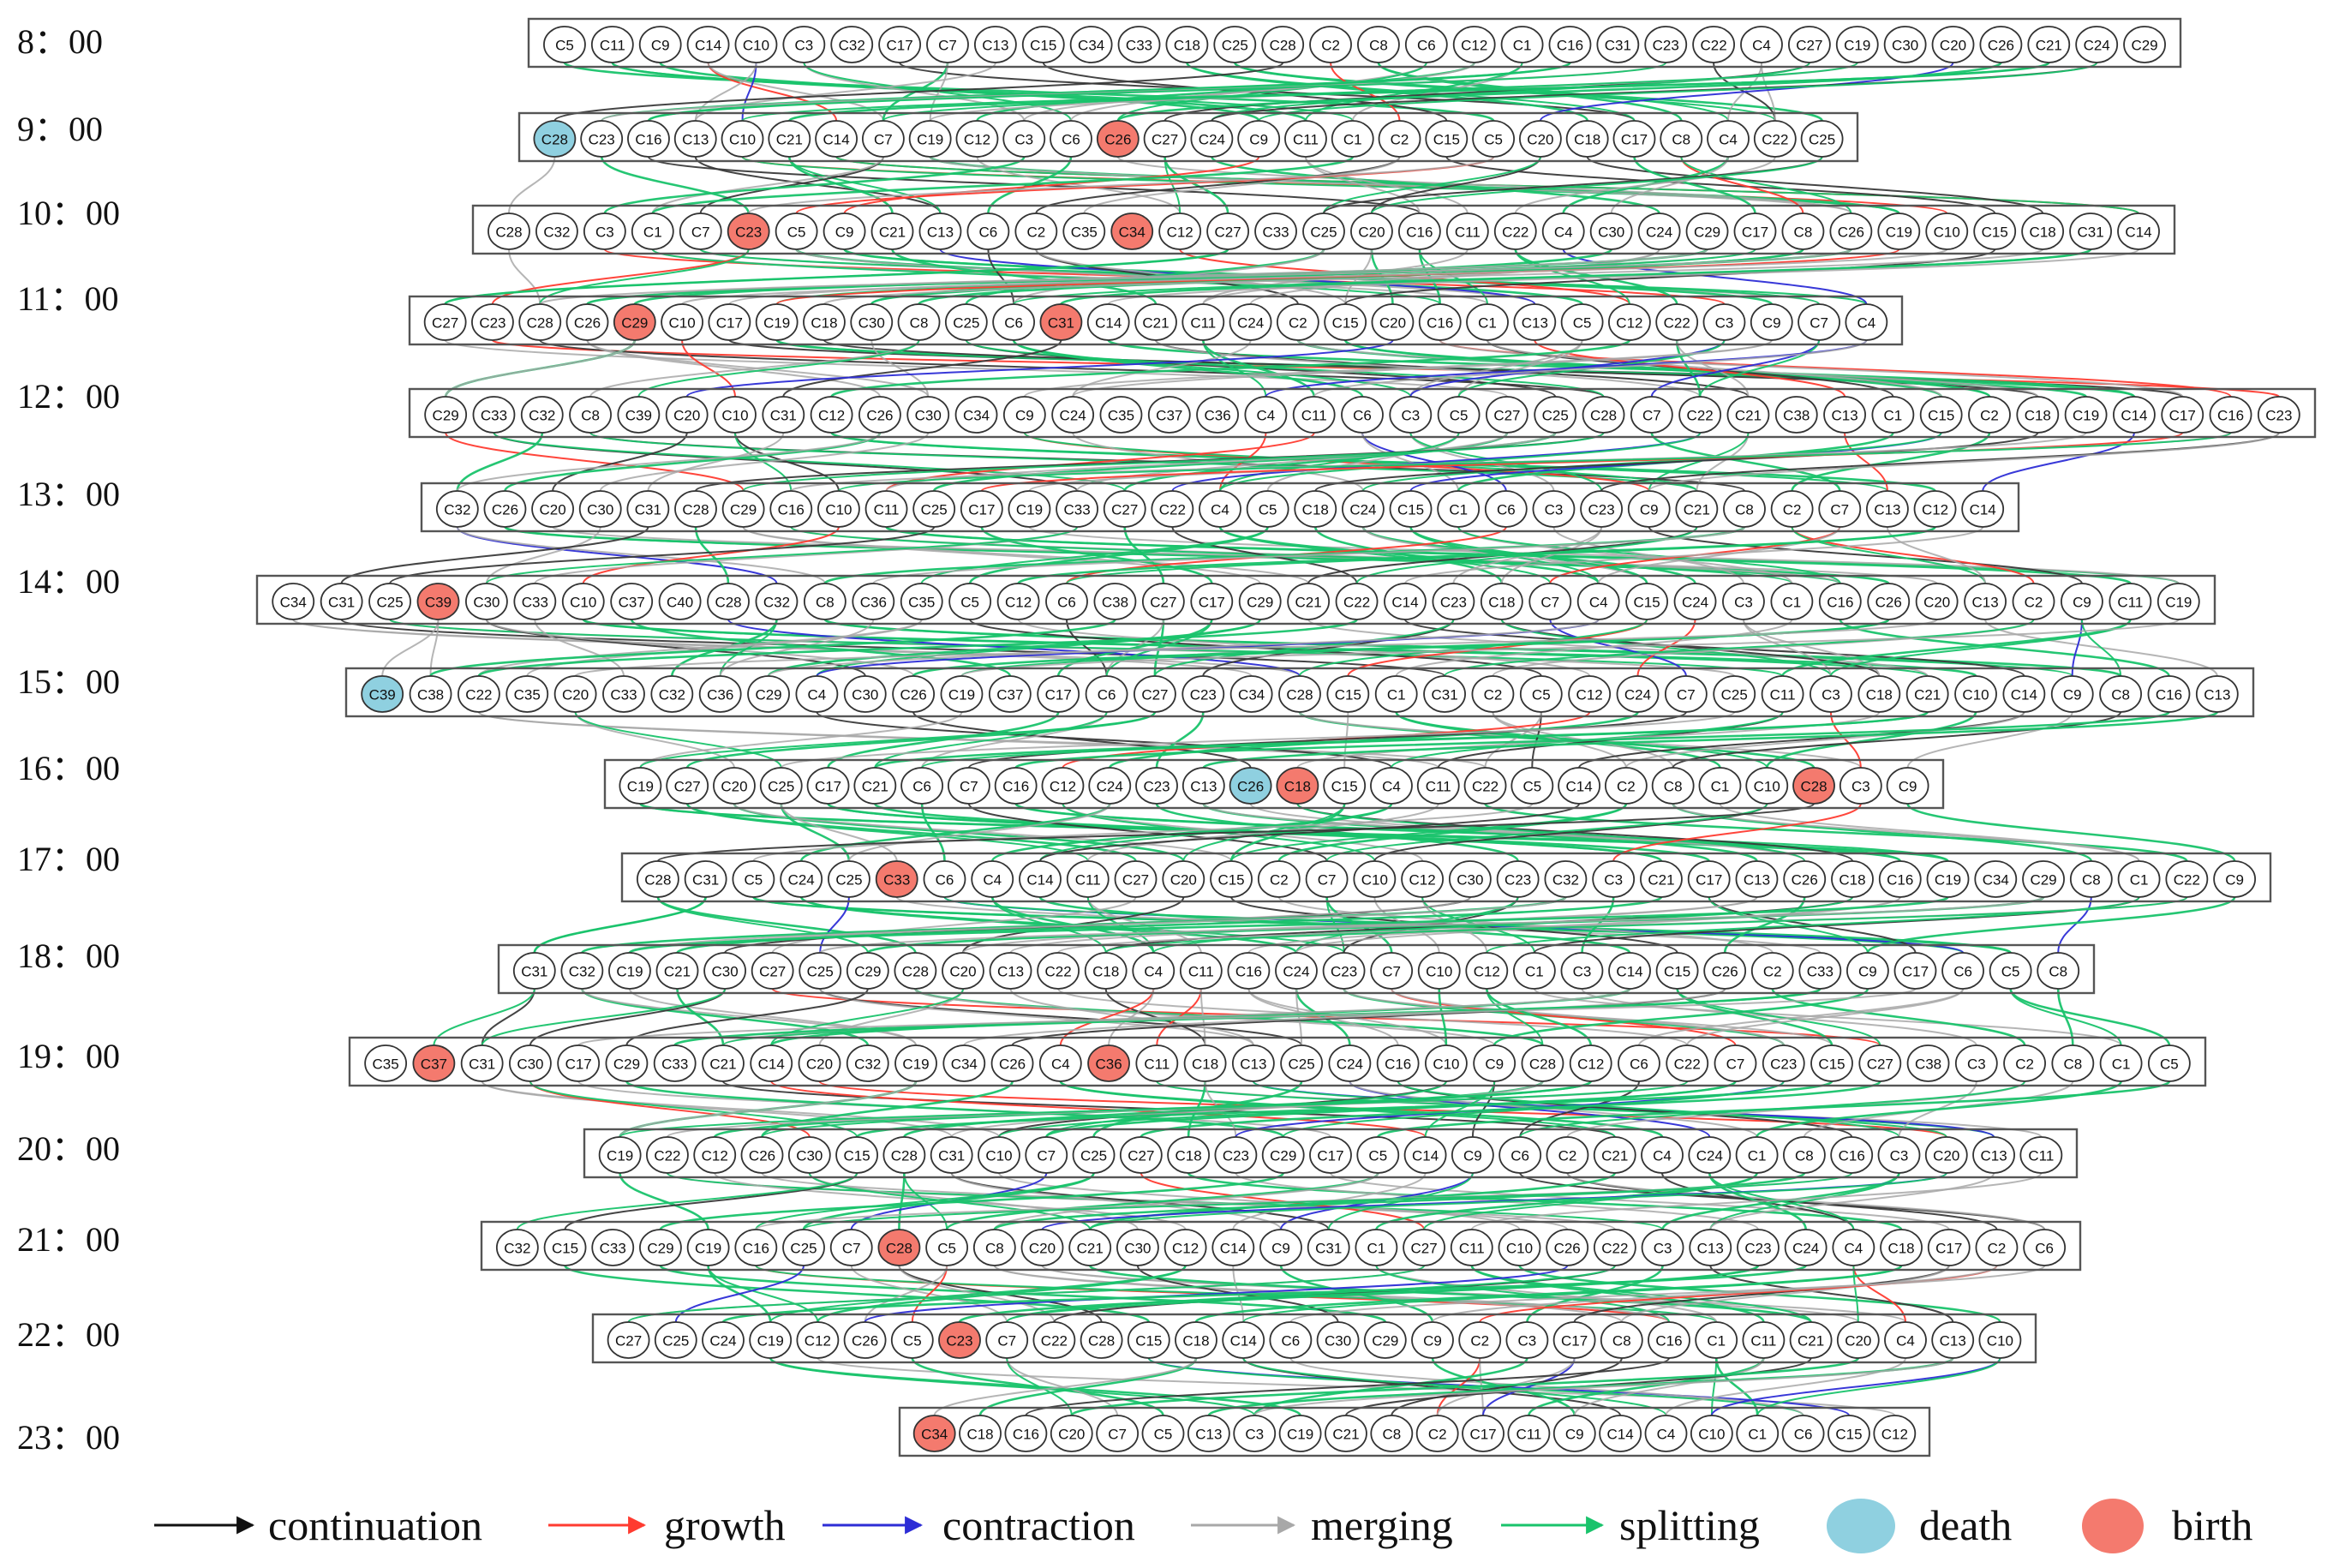 Image resolution: width=2333 pixels, height=1568 pixels. What do you see at coordinates (1299, 694) in the screenshot?
I see `cluster-node: C28` at bounding box center [1299, 694].